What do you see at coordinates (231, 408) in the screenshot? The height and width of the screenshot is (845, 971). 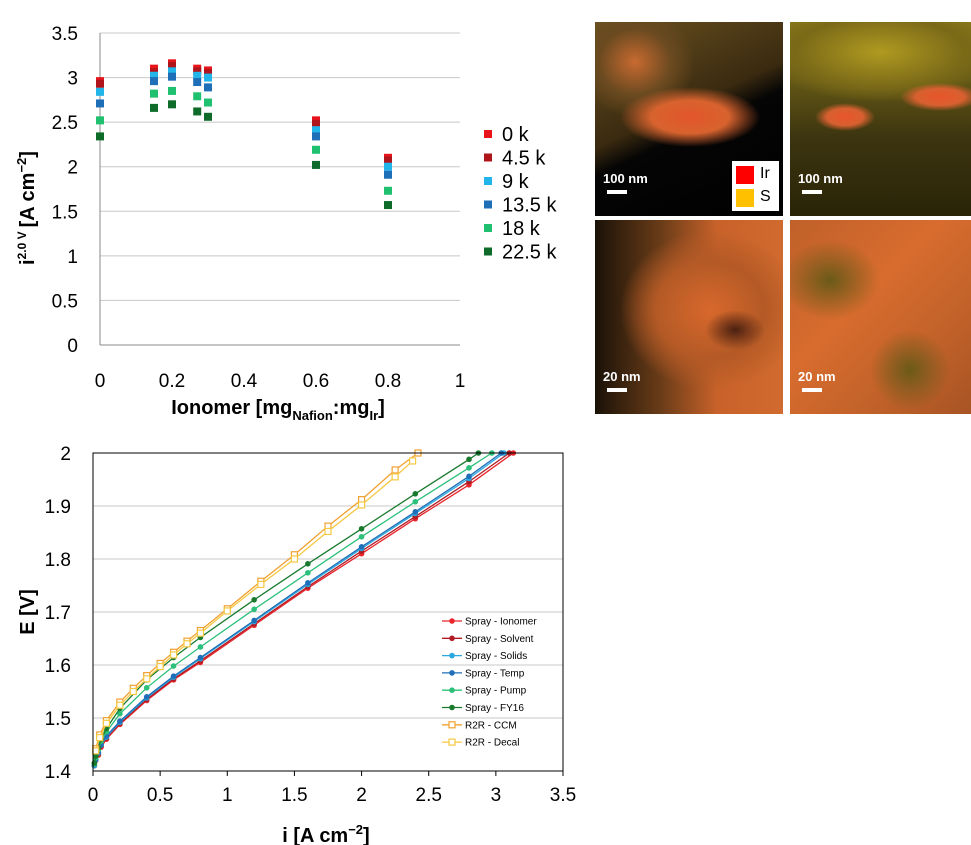 I see `x-title-main: Ionomer [mg` at bounding box center [231, 408].